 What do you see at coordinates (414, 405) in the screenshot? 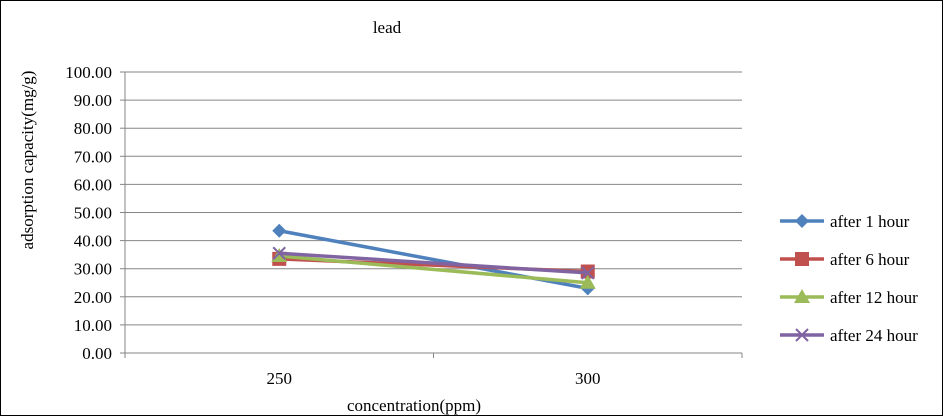
I see `x-axis-label: concentration(ppm)` at bounding box center [414, 405].